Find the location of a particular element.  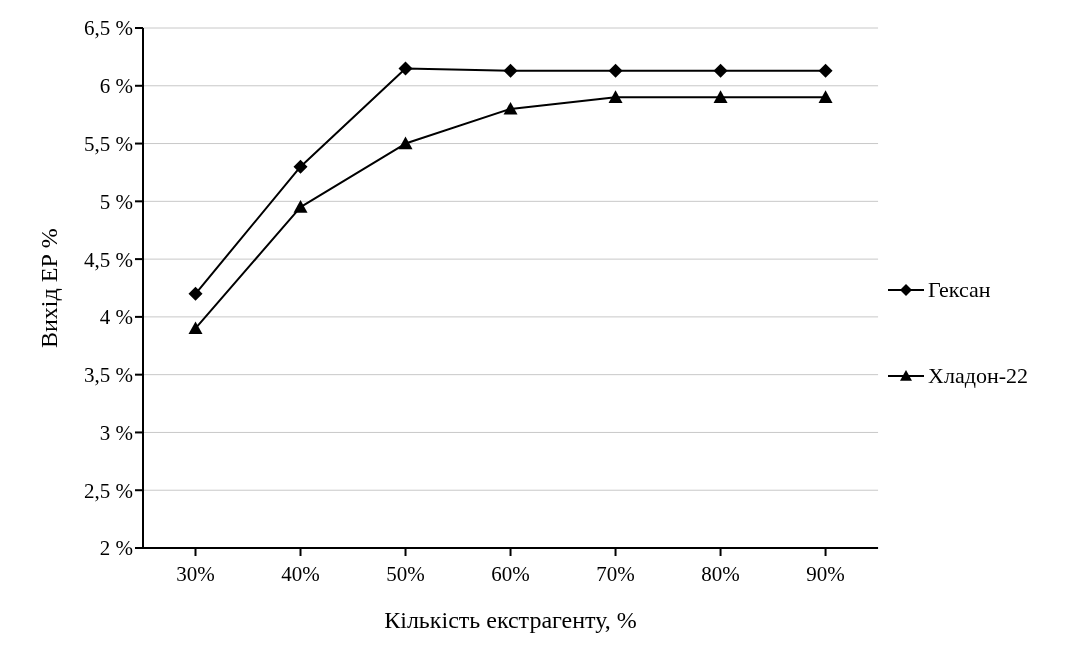

x-tick-label: 90% is located at coordinates (825, 573).